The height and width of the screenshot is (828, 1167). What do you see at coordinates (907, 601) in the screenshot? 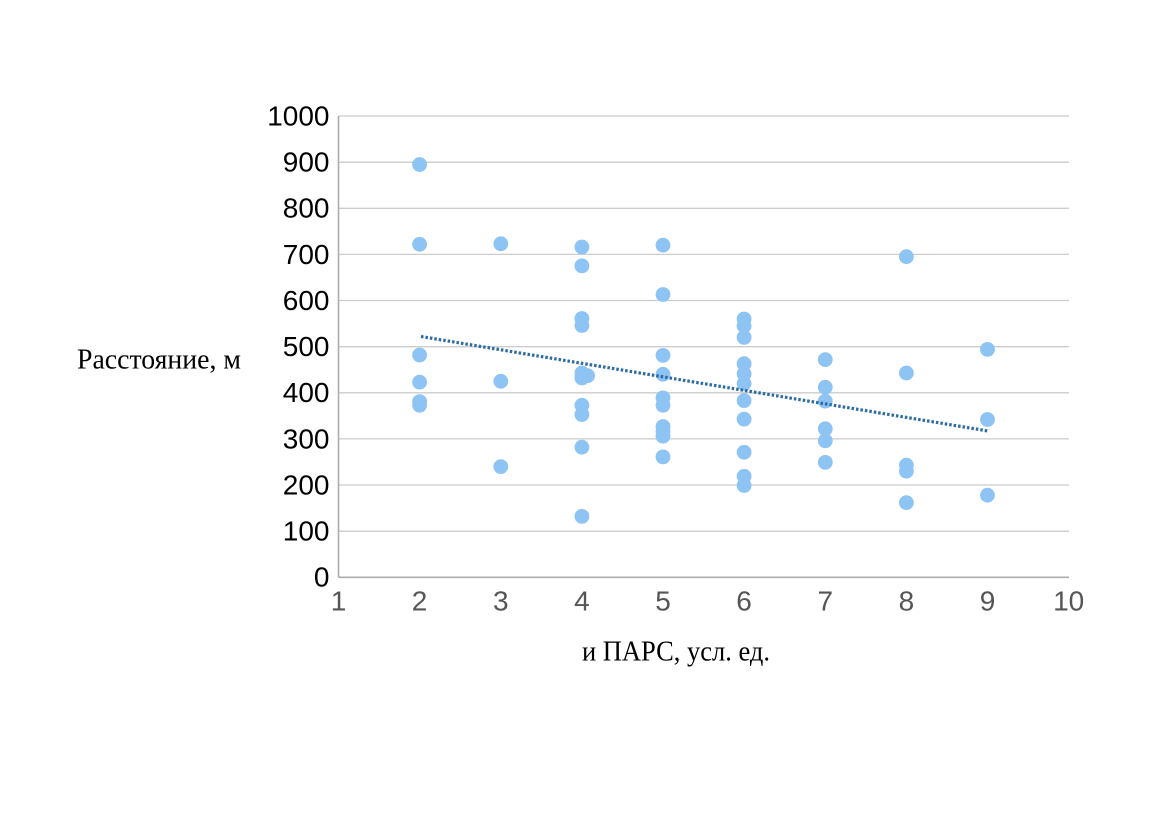
I see `svg-text: 8` at bounding box center [907, 601].